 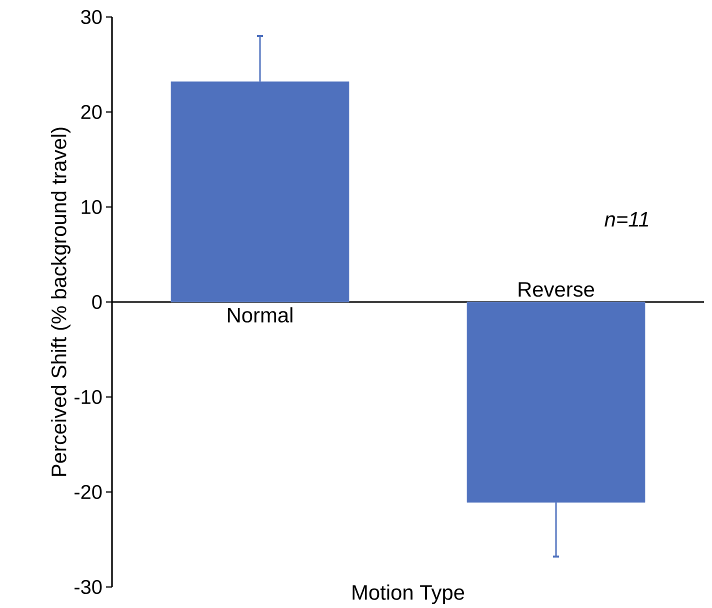 I want to click on y-tick-label: 20, so click(x=91, y=112).